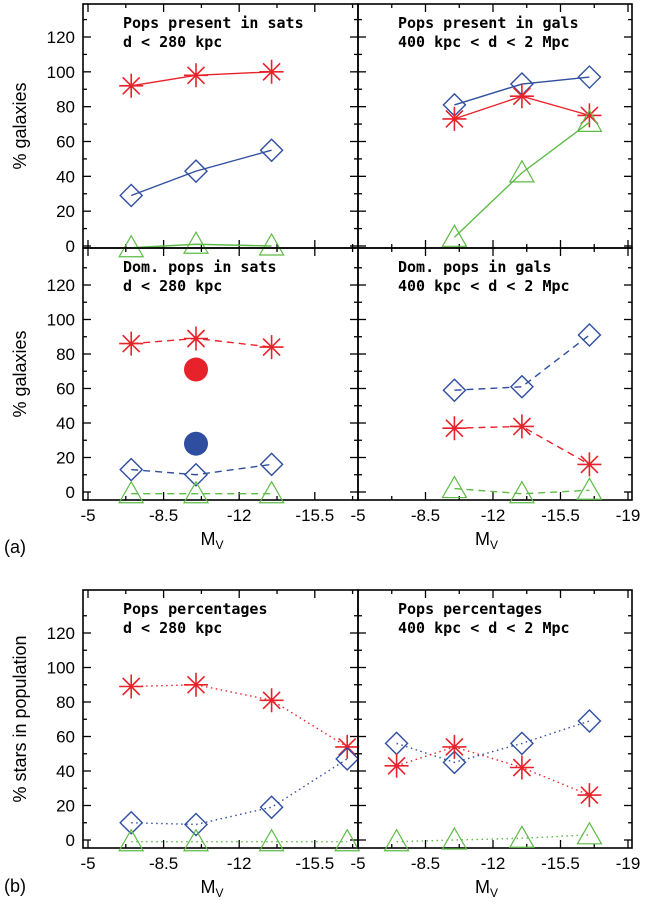 The image size is (648, 906). What do you see at coordinates (20, 718) in the screenshot?
I see `y-axis-label: % stars in population` at bounding box center [20, 718].